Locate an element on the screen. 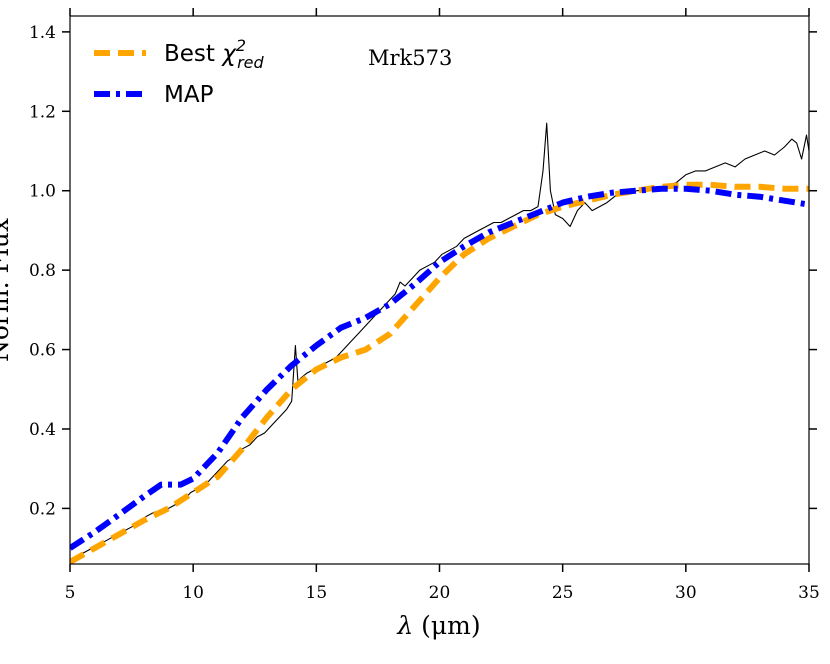 Image resolution: width=830 pixels, height=664 pixels. y-tick-label-0: 0.2 is located at coordinates (42, 509).